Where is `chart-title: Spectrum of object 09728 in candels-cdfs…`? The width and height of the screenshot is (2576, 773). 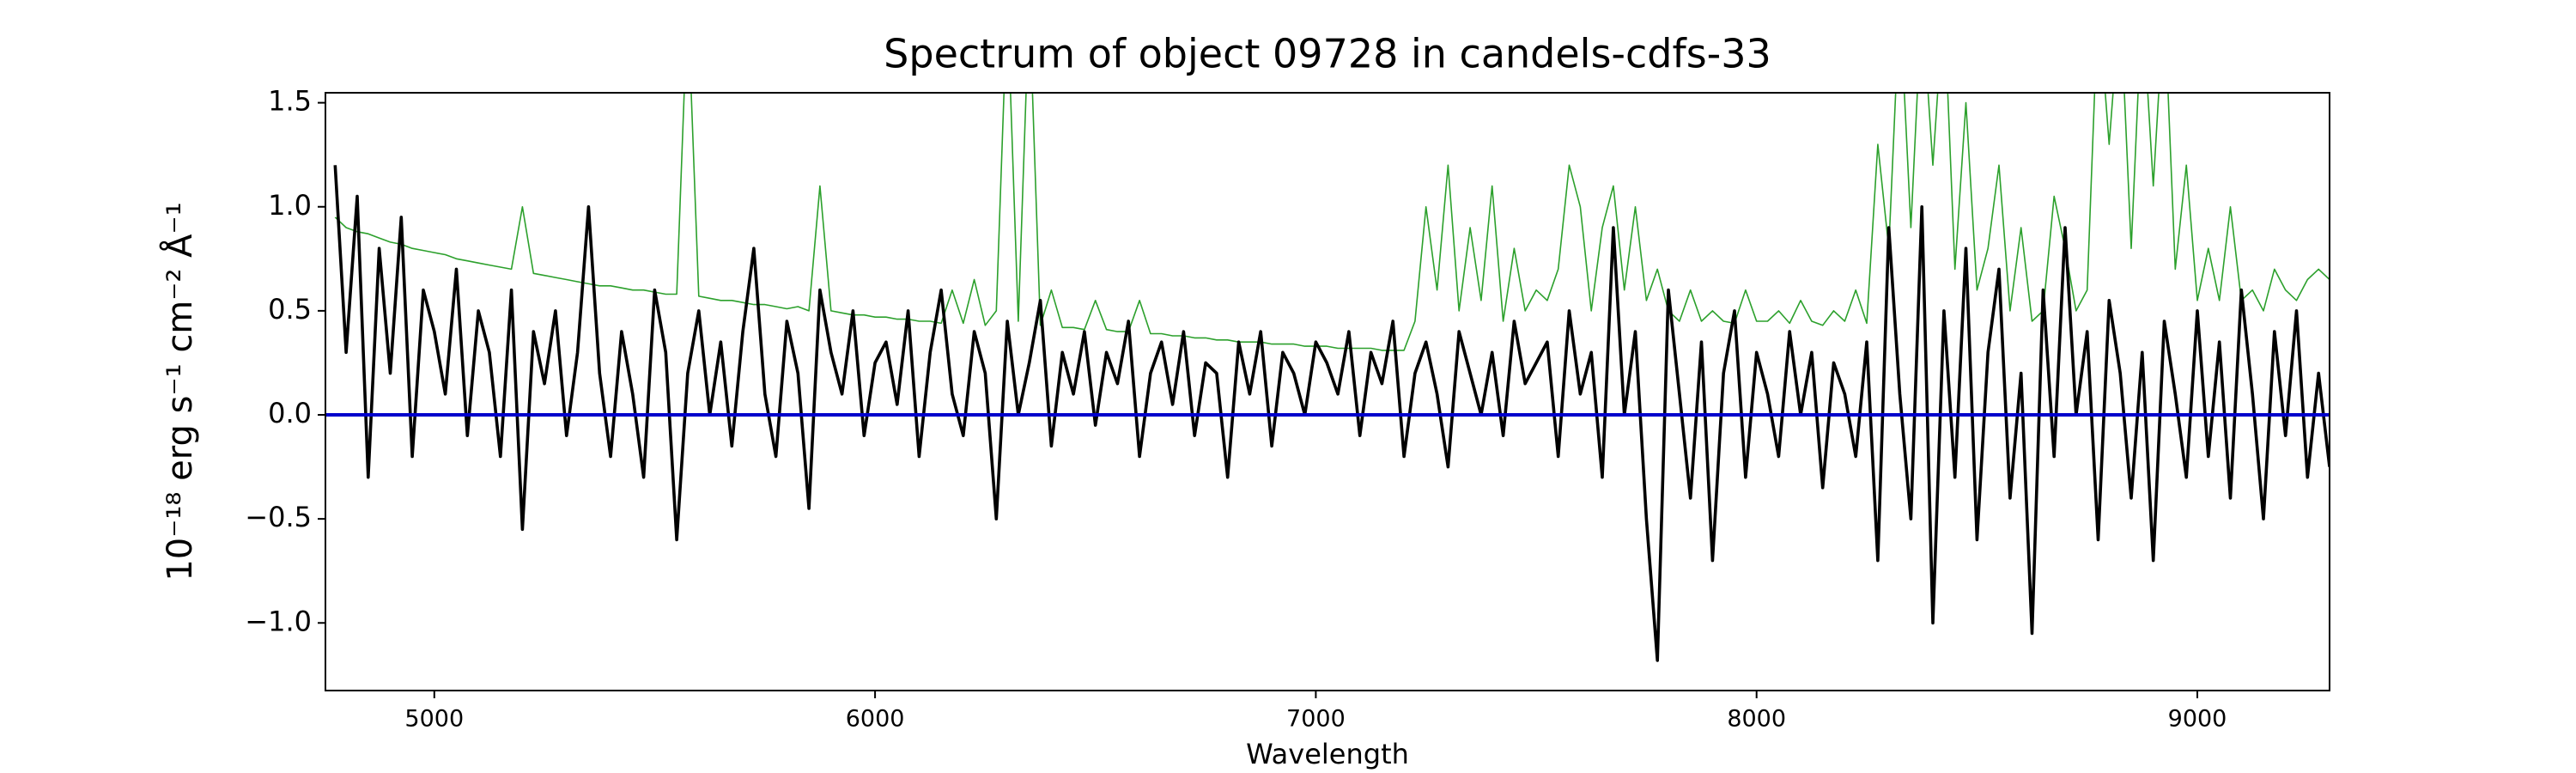
chart-title: Spectrum of object 09728 in candels-cdfs… is located at coordinates (1327, 54).